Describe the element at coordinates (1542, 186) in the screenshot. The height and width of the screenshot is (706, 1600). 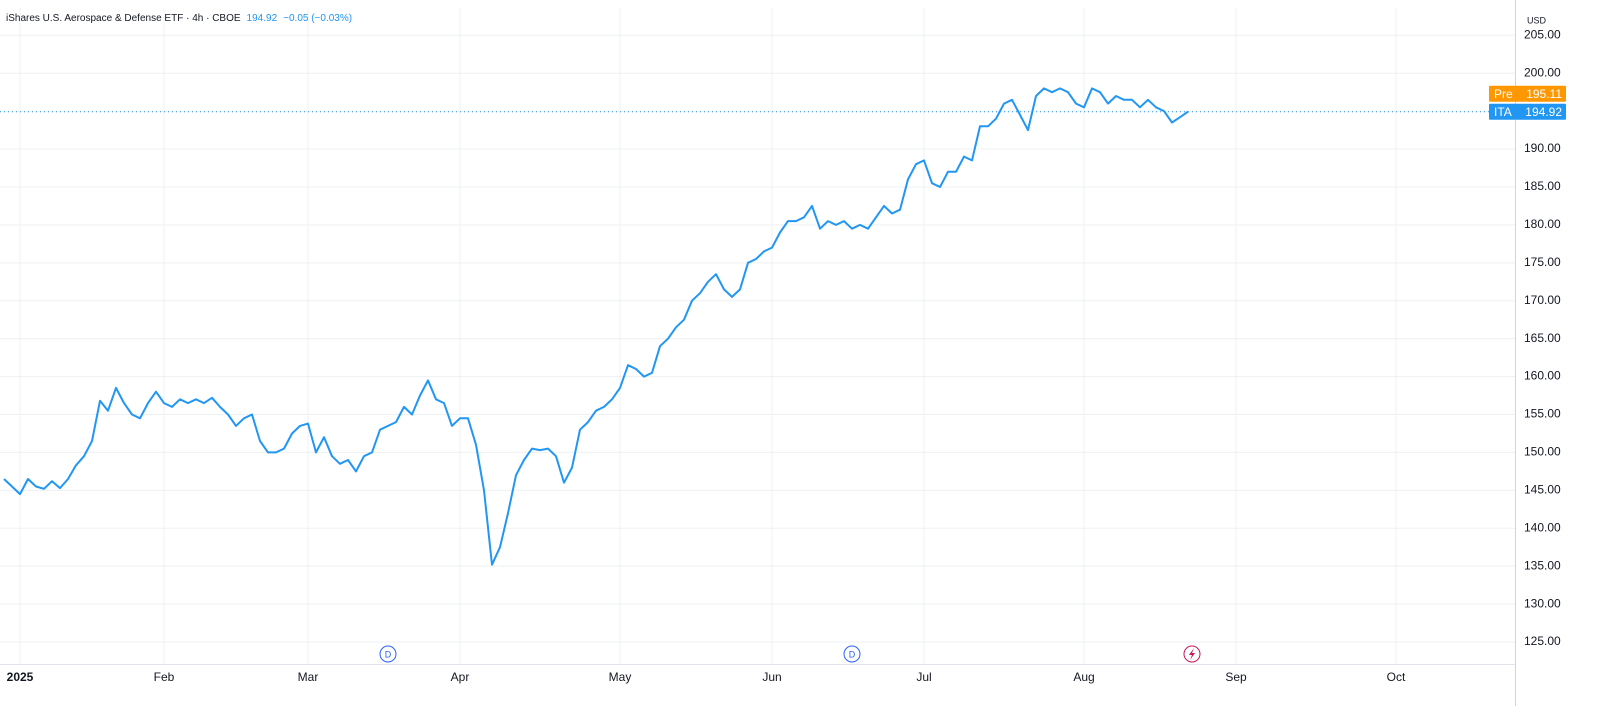
I see `y-tick-label: 185.00` at that location.